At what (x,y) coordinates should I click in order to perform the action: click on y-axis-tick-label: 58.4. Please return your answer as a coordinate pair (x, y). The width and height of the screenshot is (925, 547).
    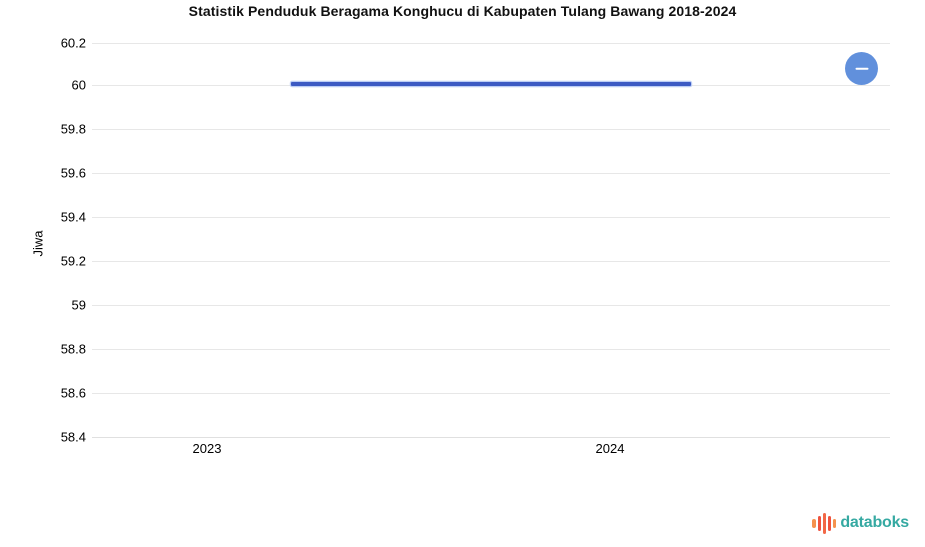
    Looking at the image, I should click on (73, 437).